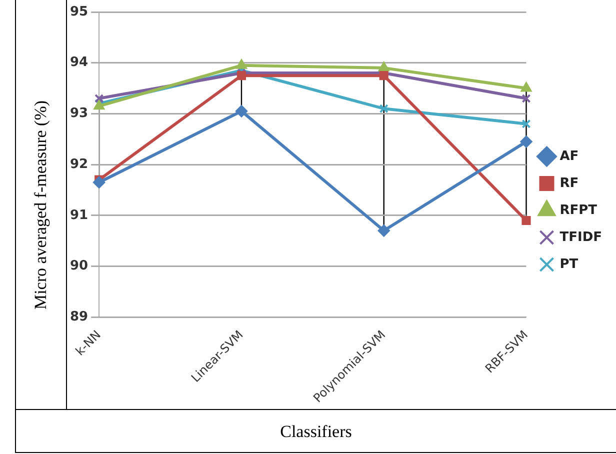  What do you see at coordinates (41, 205) in the screenshot?
I see `y-axis-title: Micro averaged f-measure (%)` at bounding box center [41, 205].